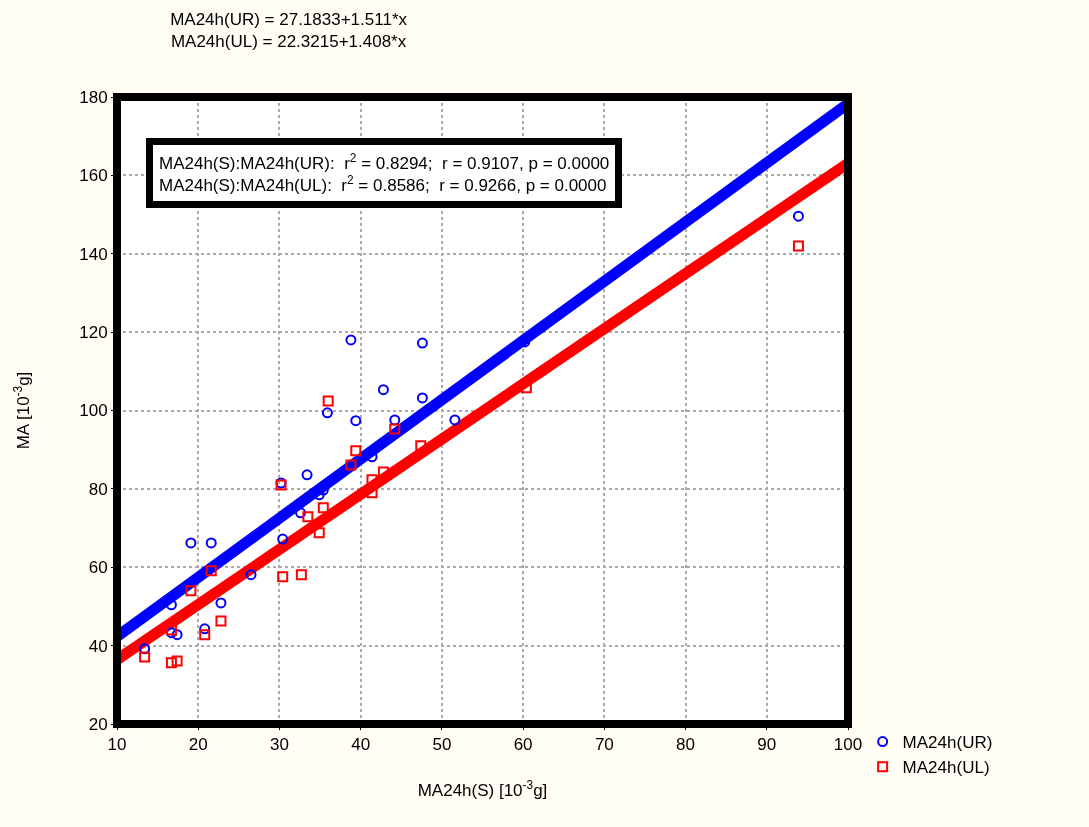 The image size is (1089, 827). Describe the element at coordinates (198, 745) in the screenshot. I see `x-tick-label: 20` at that location.